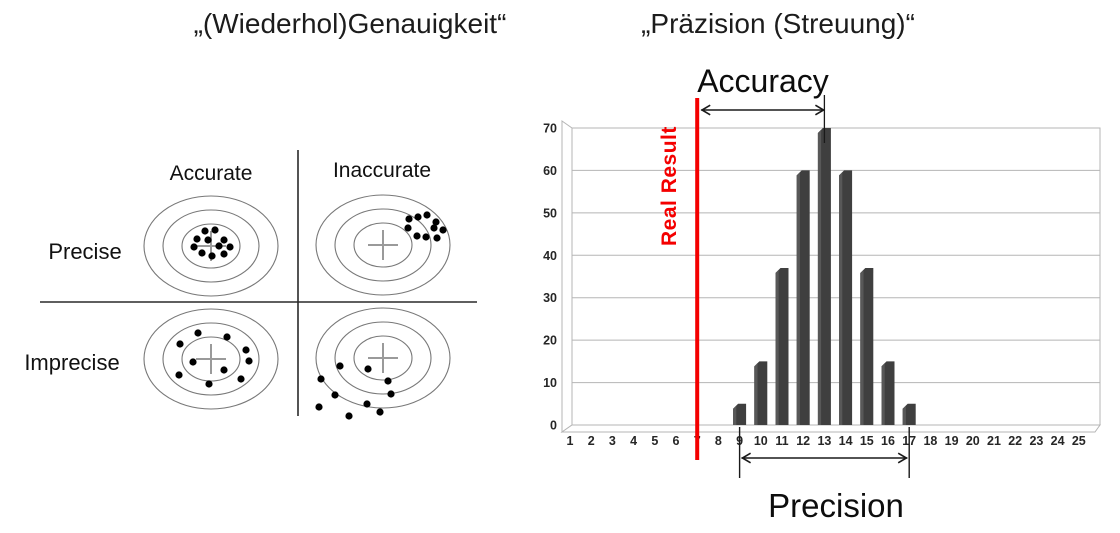  What do you see at coordinates (570, 441) in the screenshot?
I see `x-axis-label-1: 1` at bounding box center [570, 441].